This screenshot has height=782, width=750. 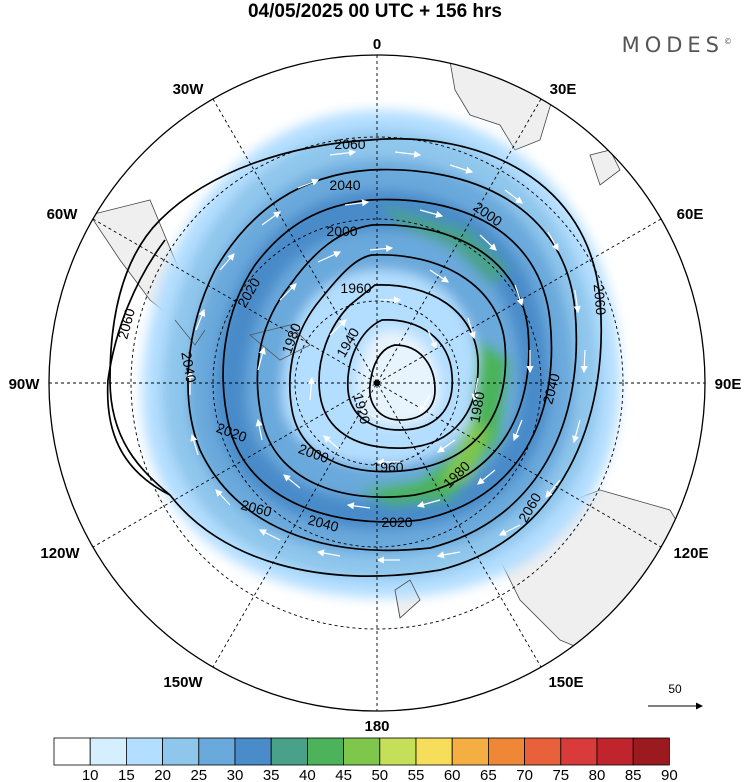 I want to click on lon-label-0: 0, so click(x=377, y=44).